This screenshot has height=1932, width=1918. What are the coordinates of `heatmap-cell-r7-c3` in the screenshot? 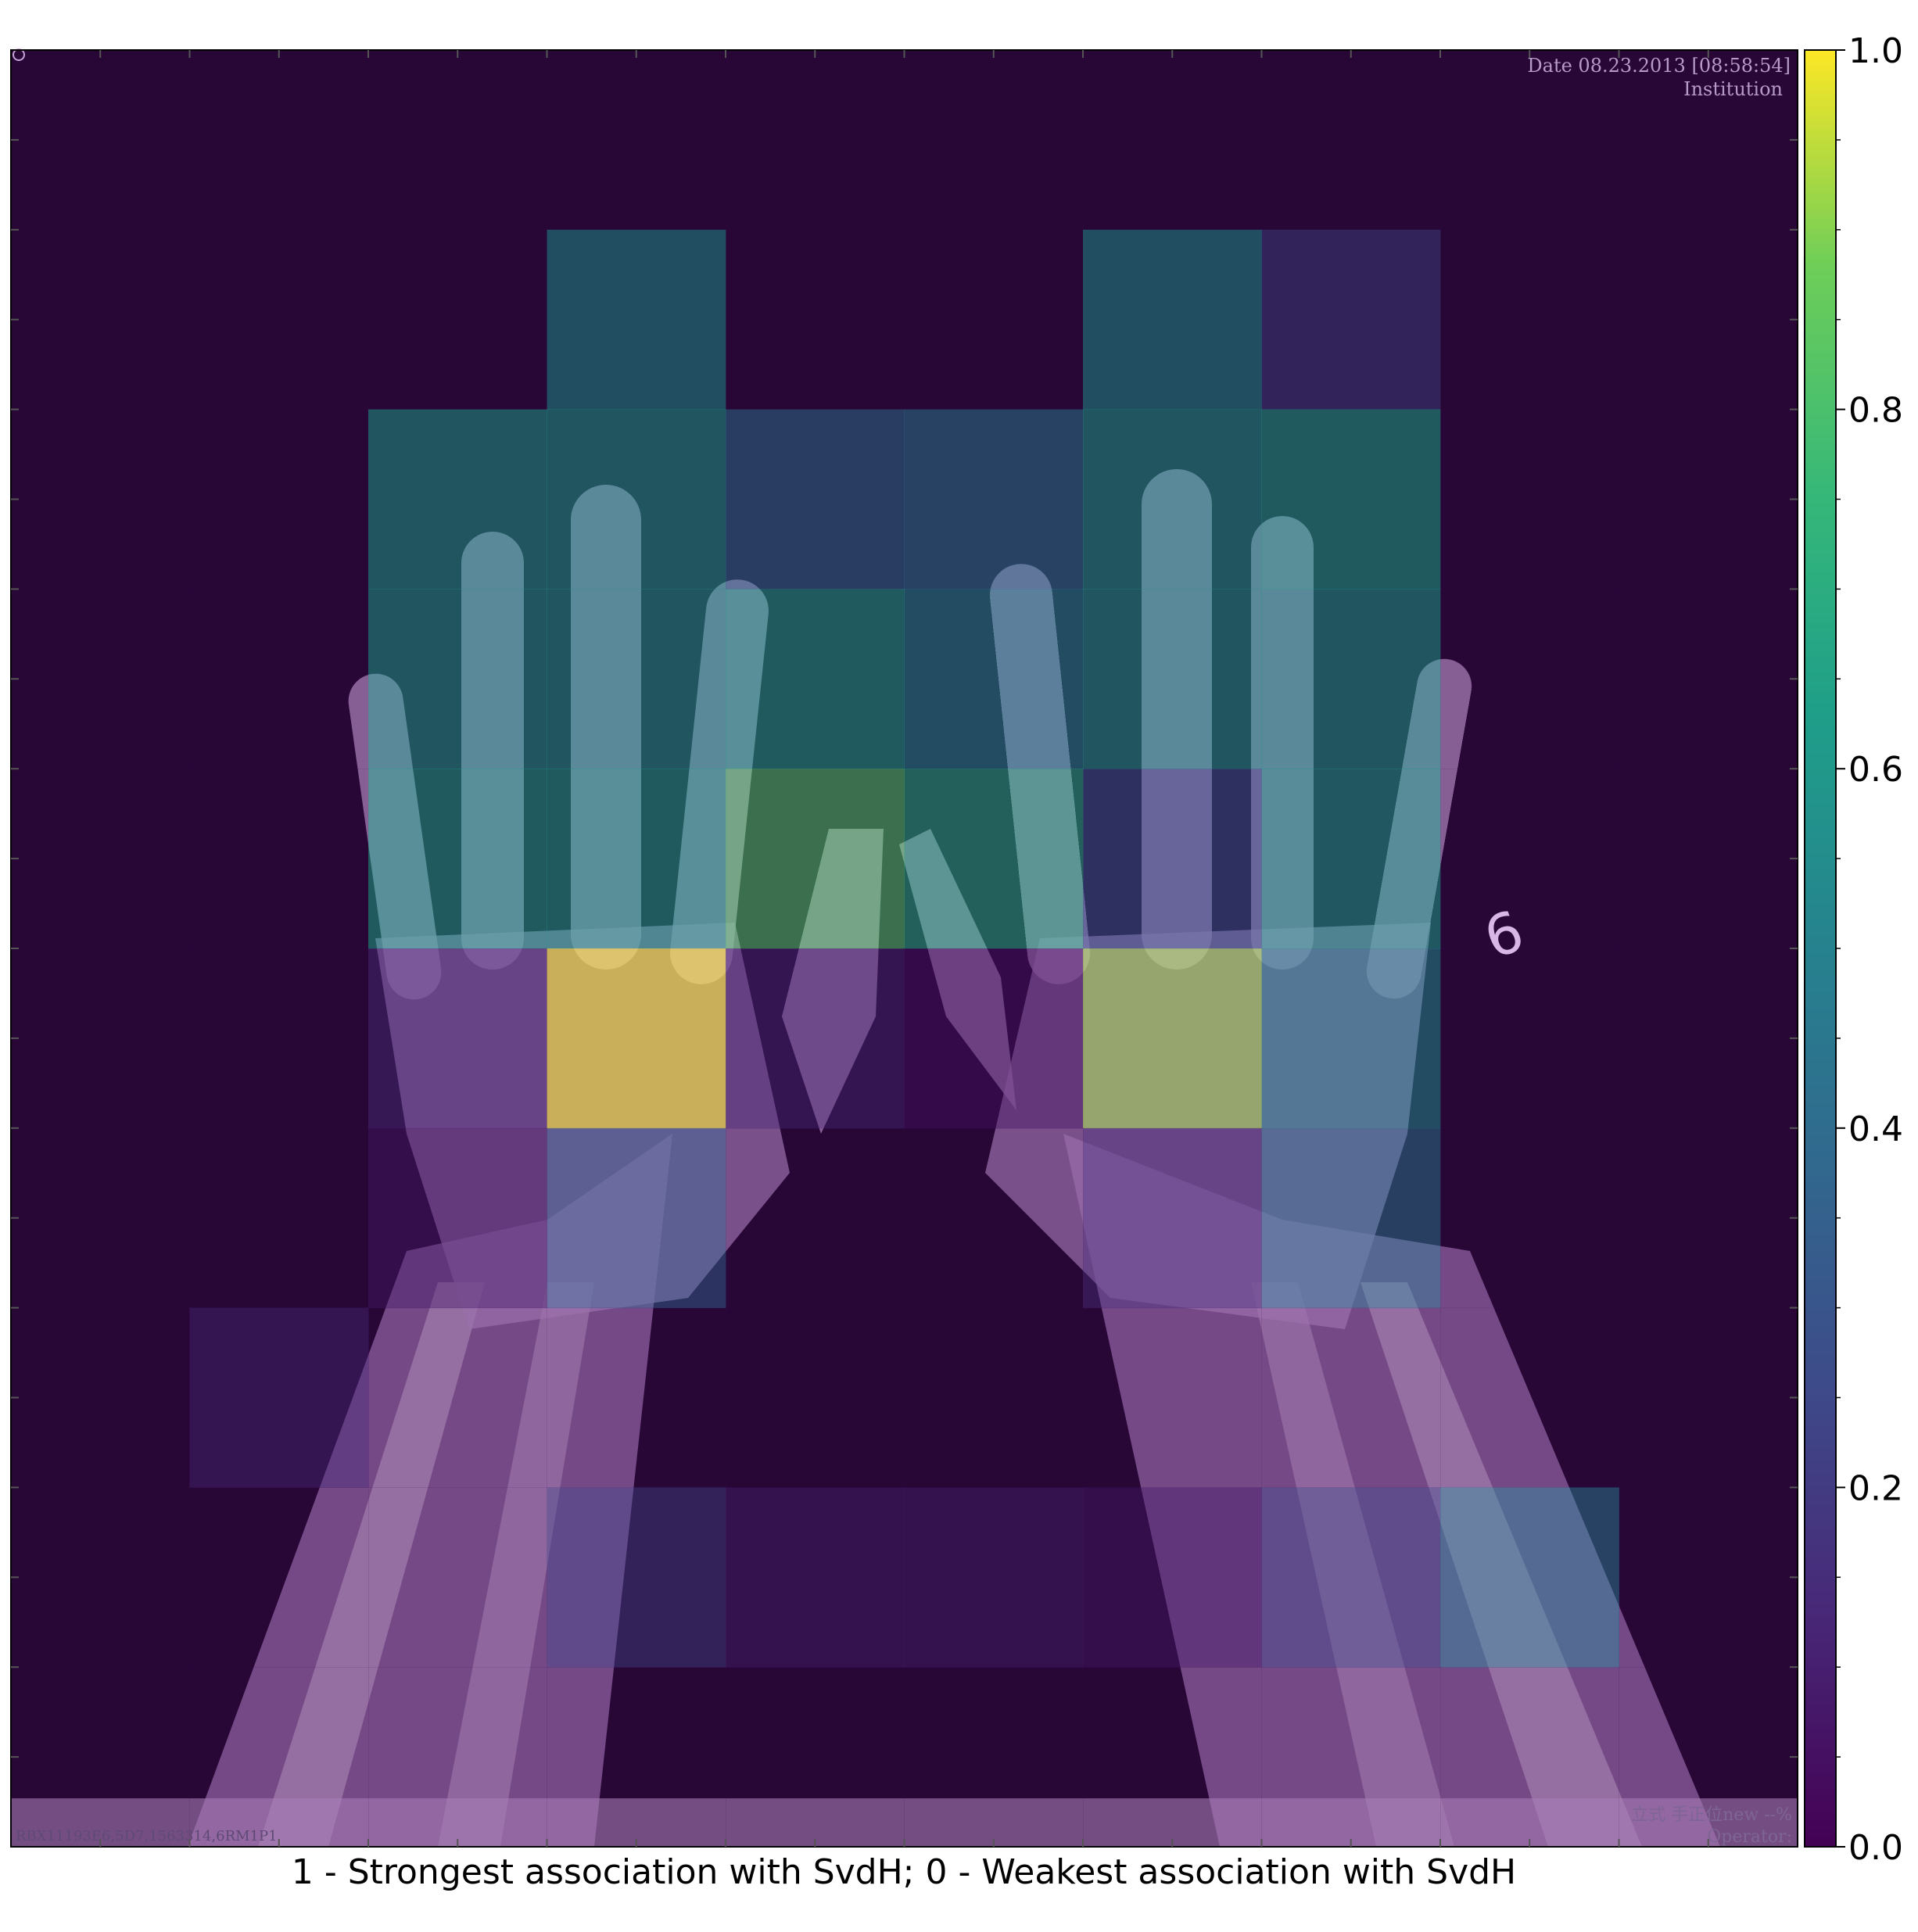 It's located at (636, 1397).